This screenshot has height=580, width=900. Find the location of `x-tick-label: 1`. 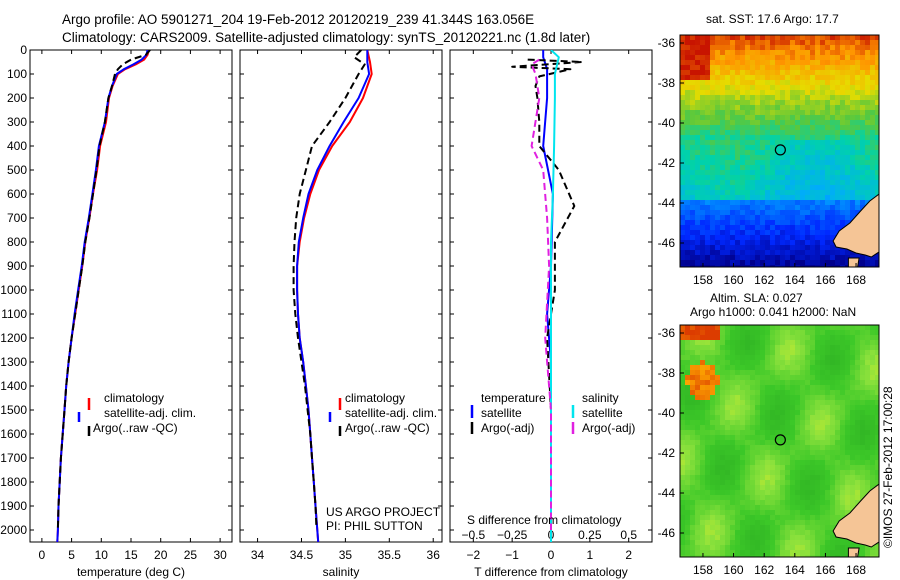

x-tick-label: 1 is located at coordinates (590, 555).